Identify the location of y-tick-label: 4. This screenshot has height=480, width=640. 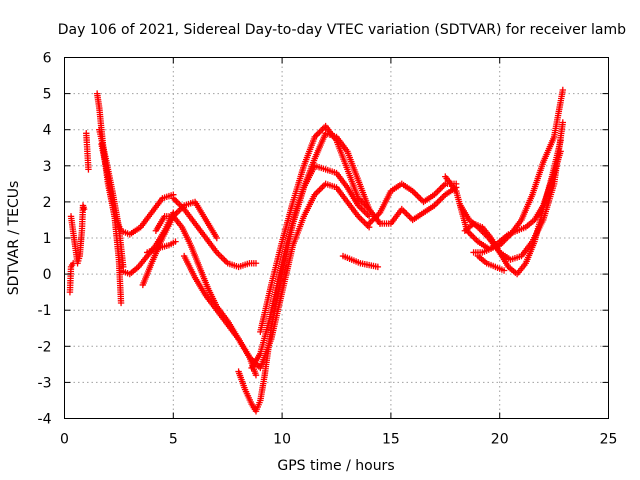
(47, 131).